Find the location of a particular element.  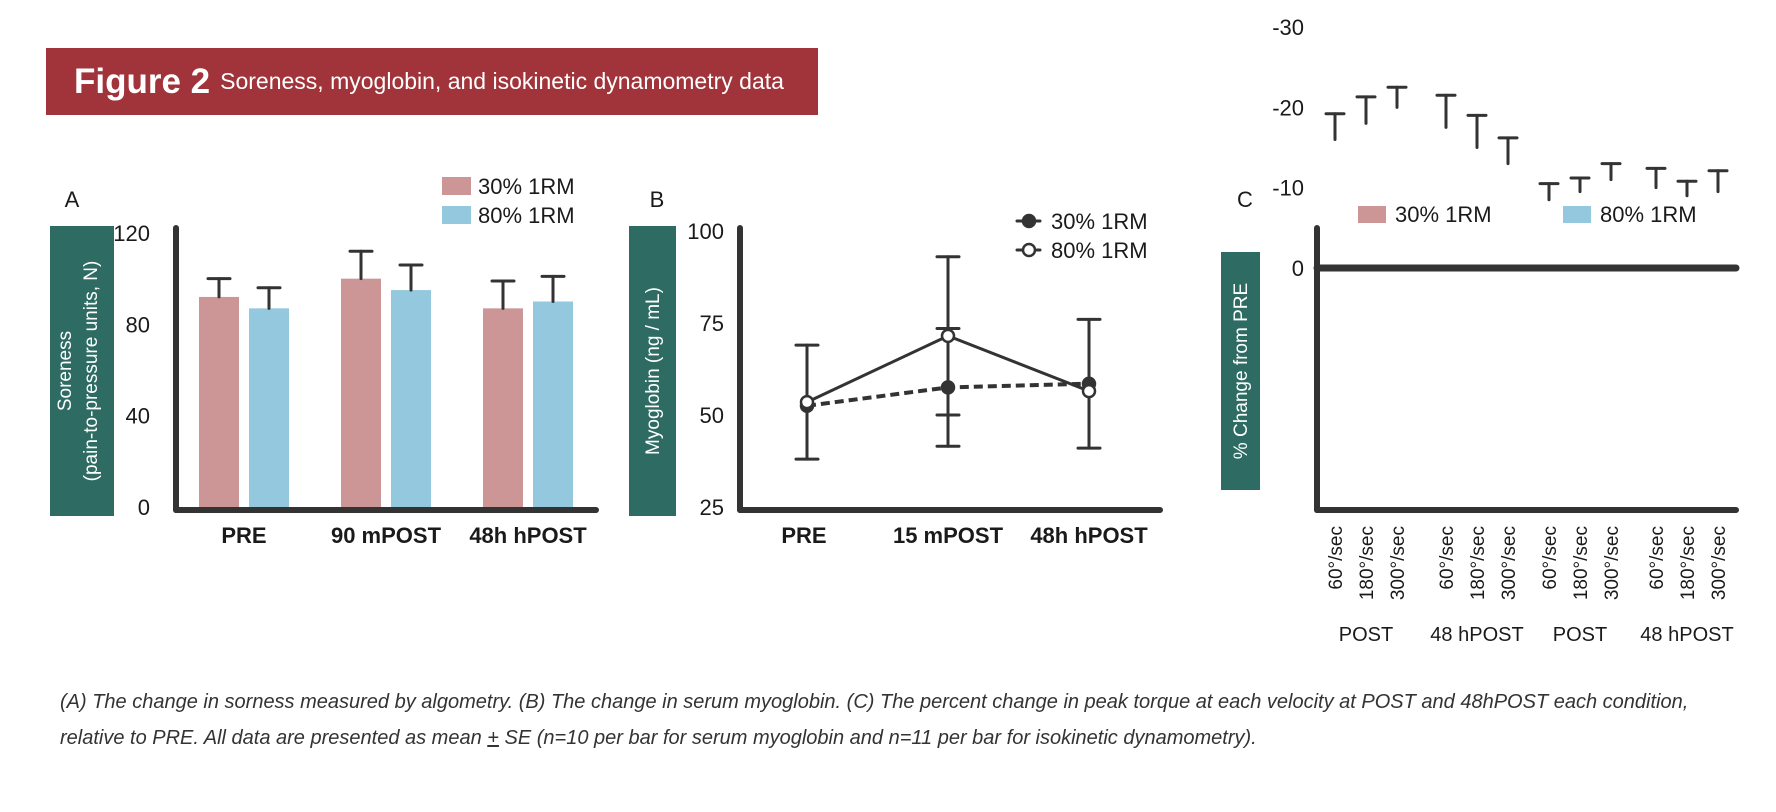

panel-a-ylabel-line2: (pain-to-pressure units, N) is located at coordinates (91, 371).